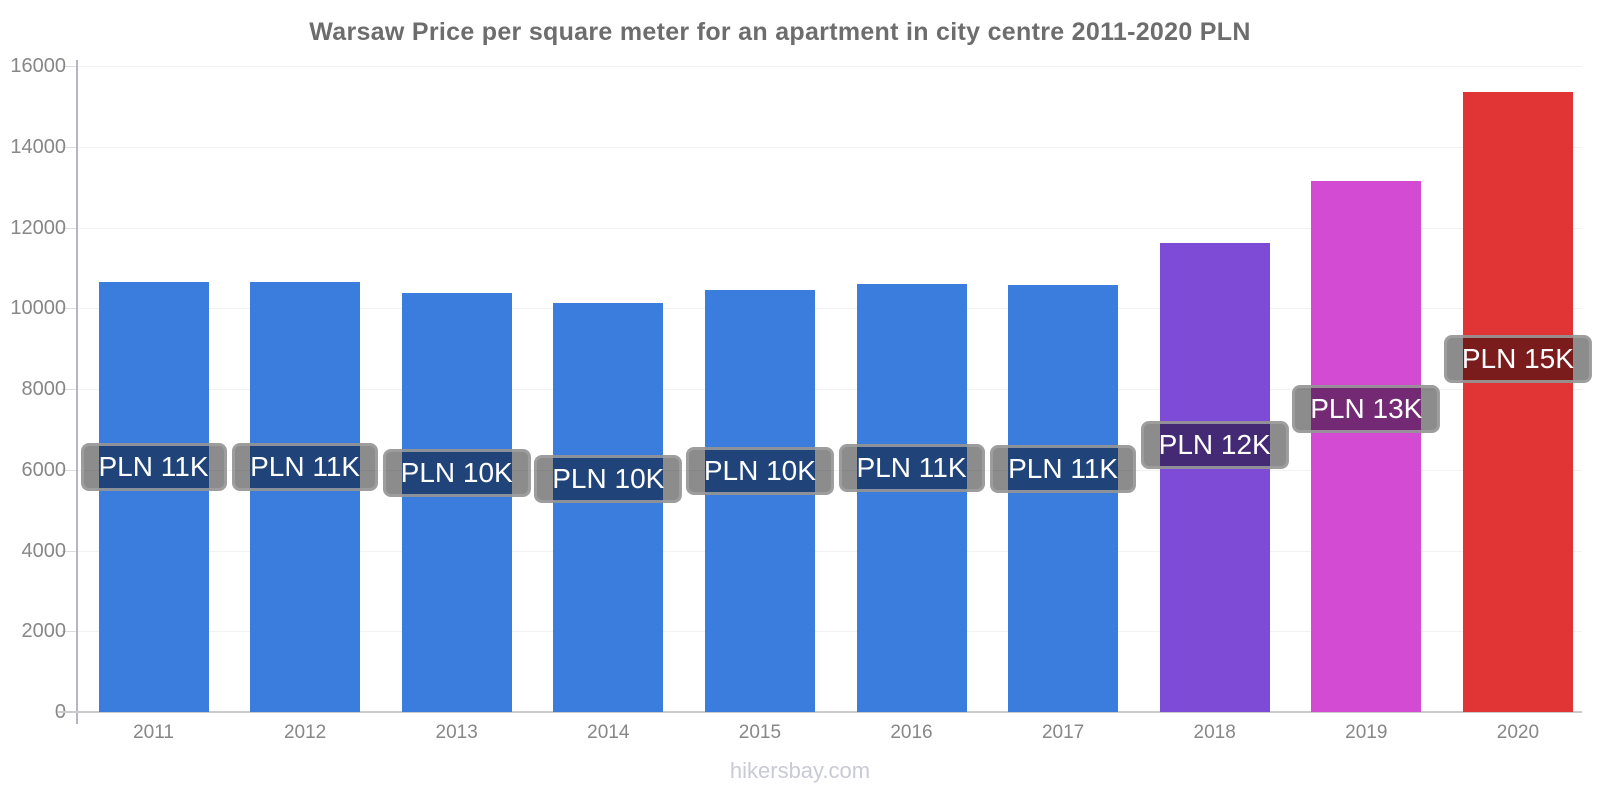 The width and height of the screenshot is (1600, 800). Describe the element at coordinates (759, 500) in the screenshot. I see `bar-2015` at that location.